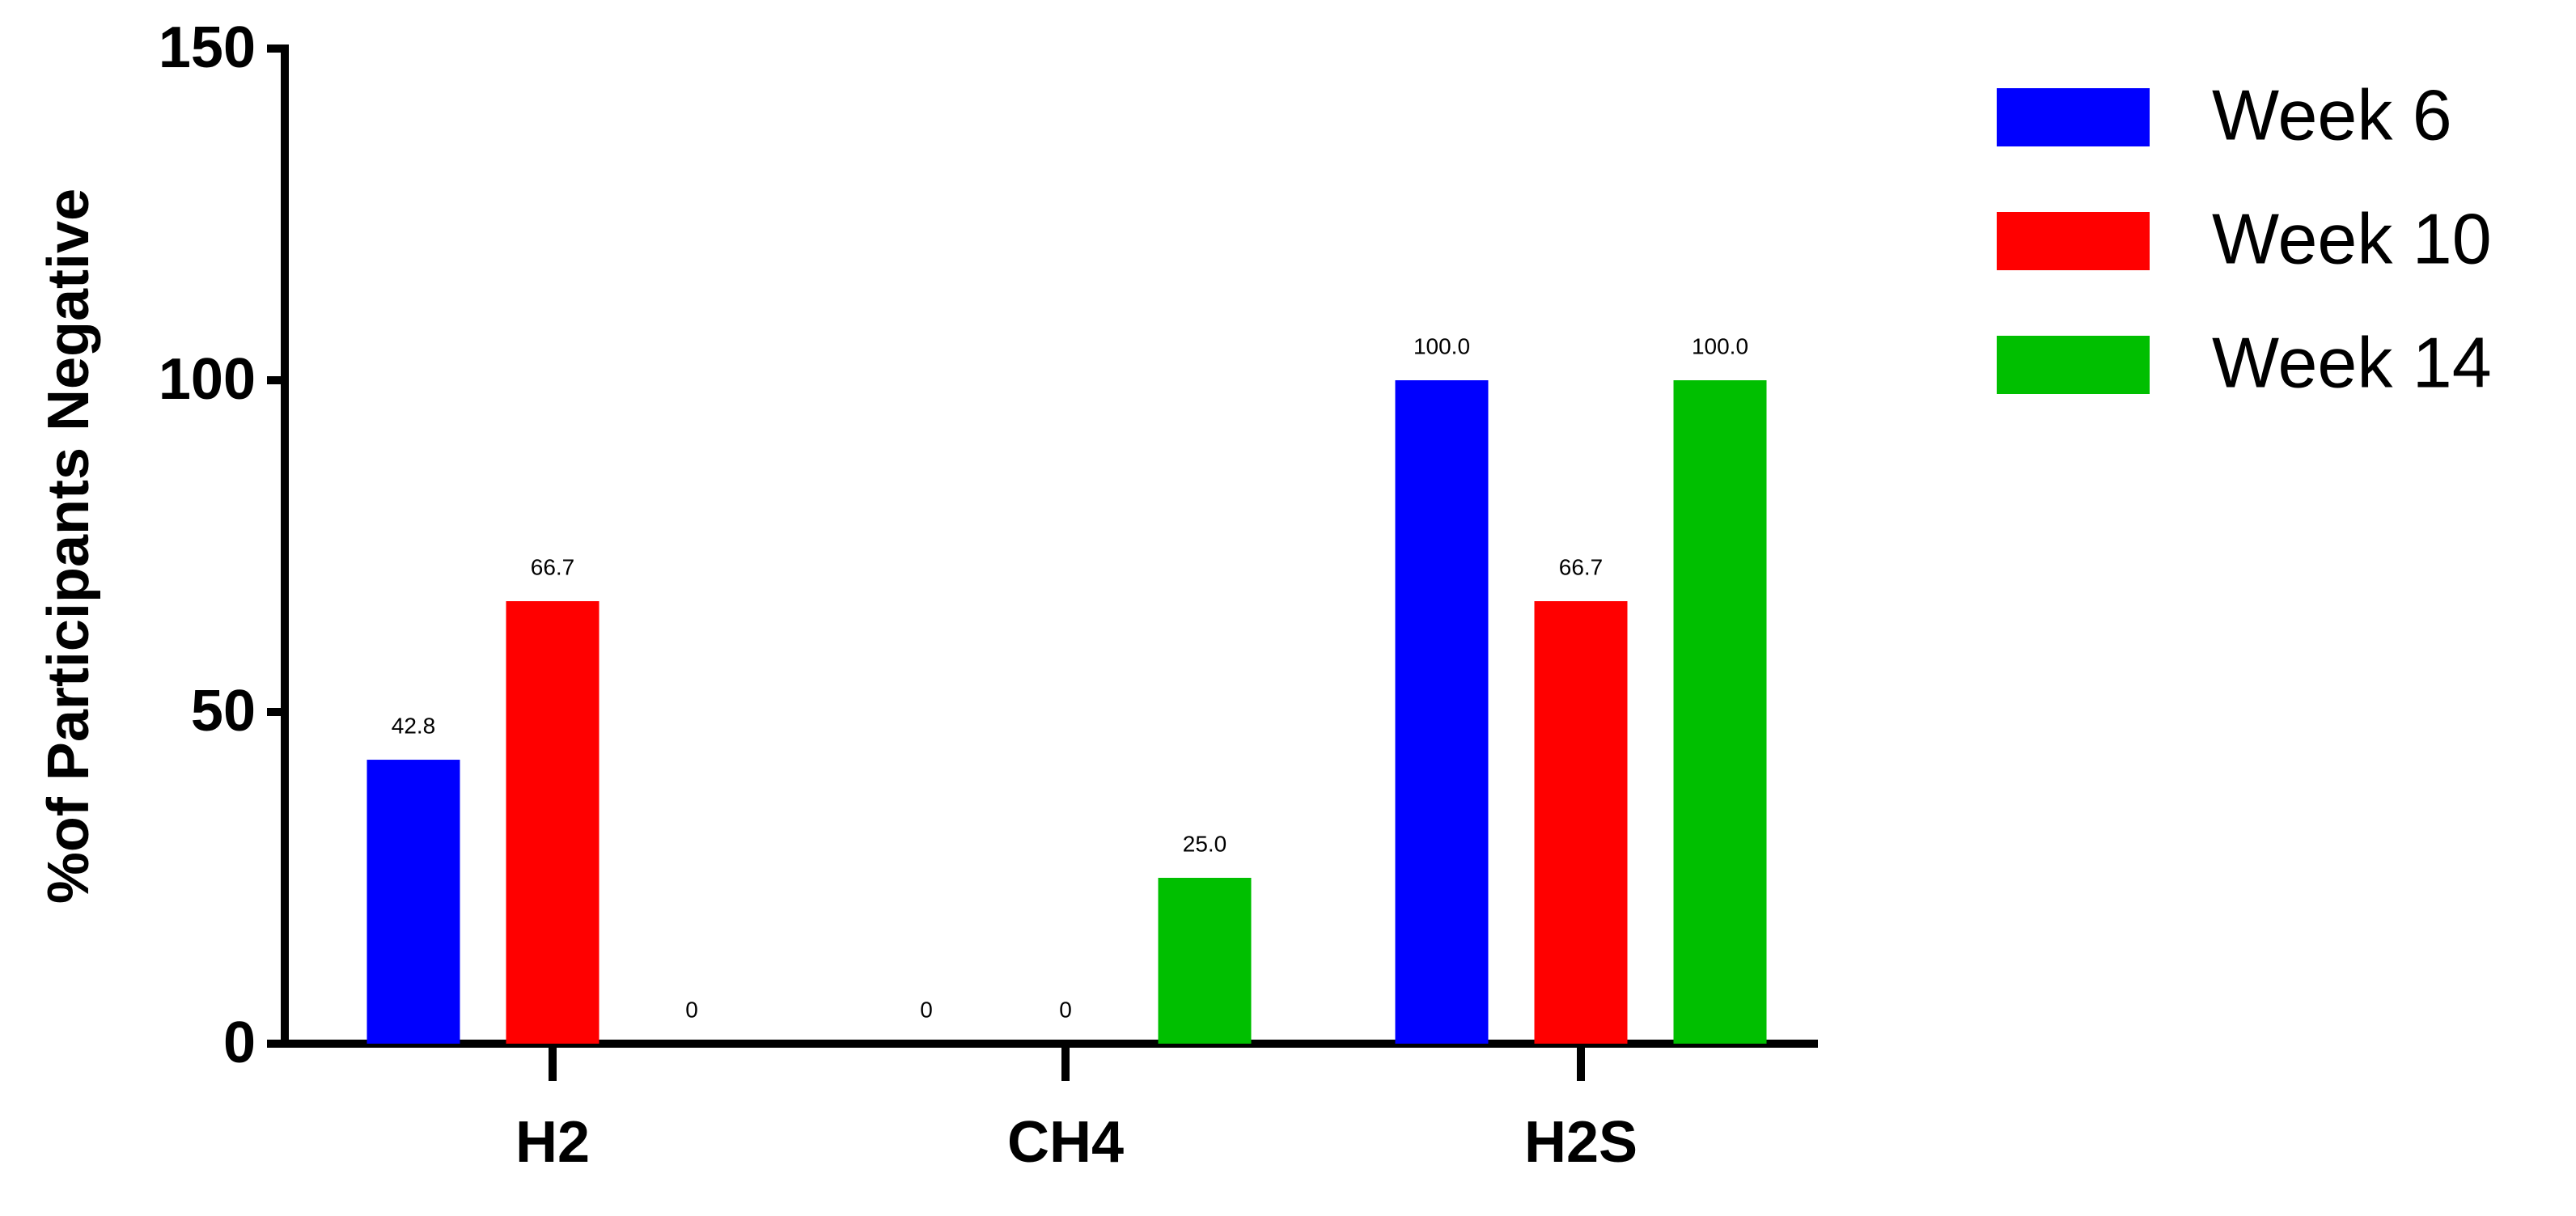 The width and height of the screenshot is (2576, 1216). What do you see at coordinates (1065, 1142) in the screenshot?
I see `x-tick-label: CH4` at bounding box center [1065, 1142].